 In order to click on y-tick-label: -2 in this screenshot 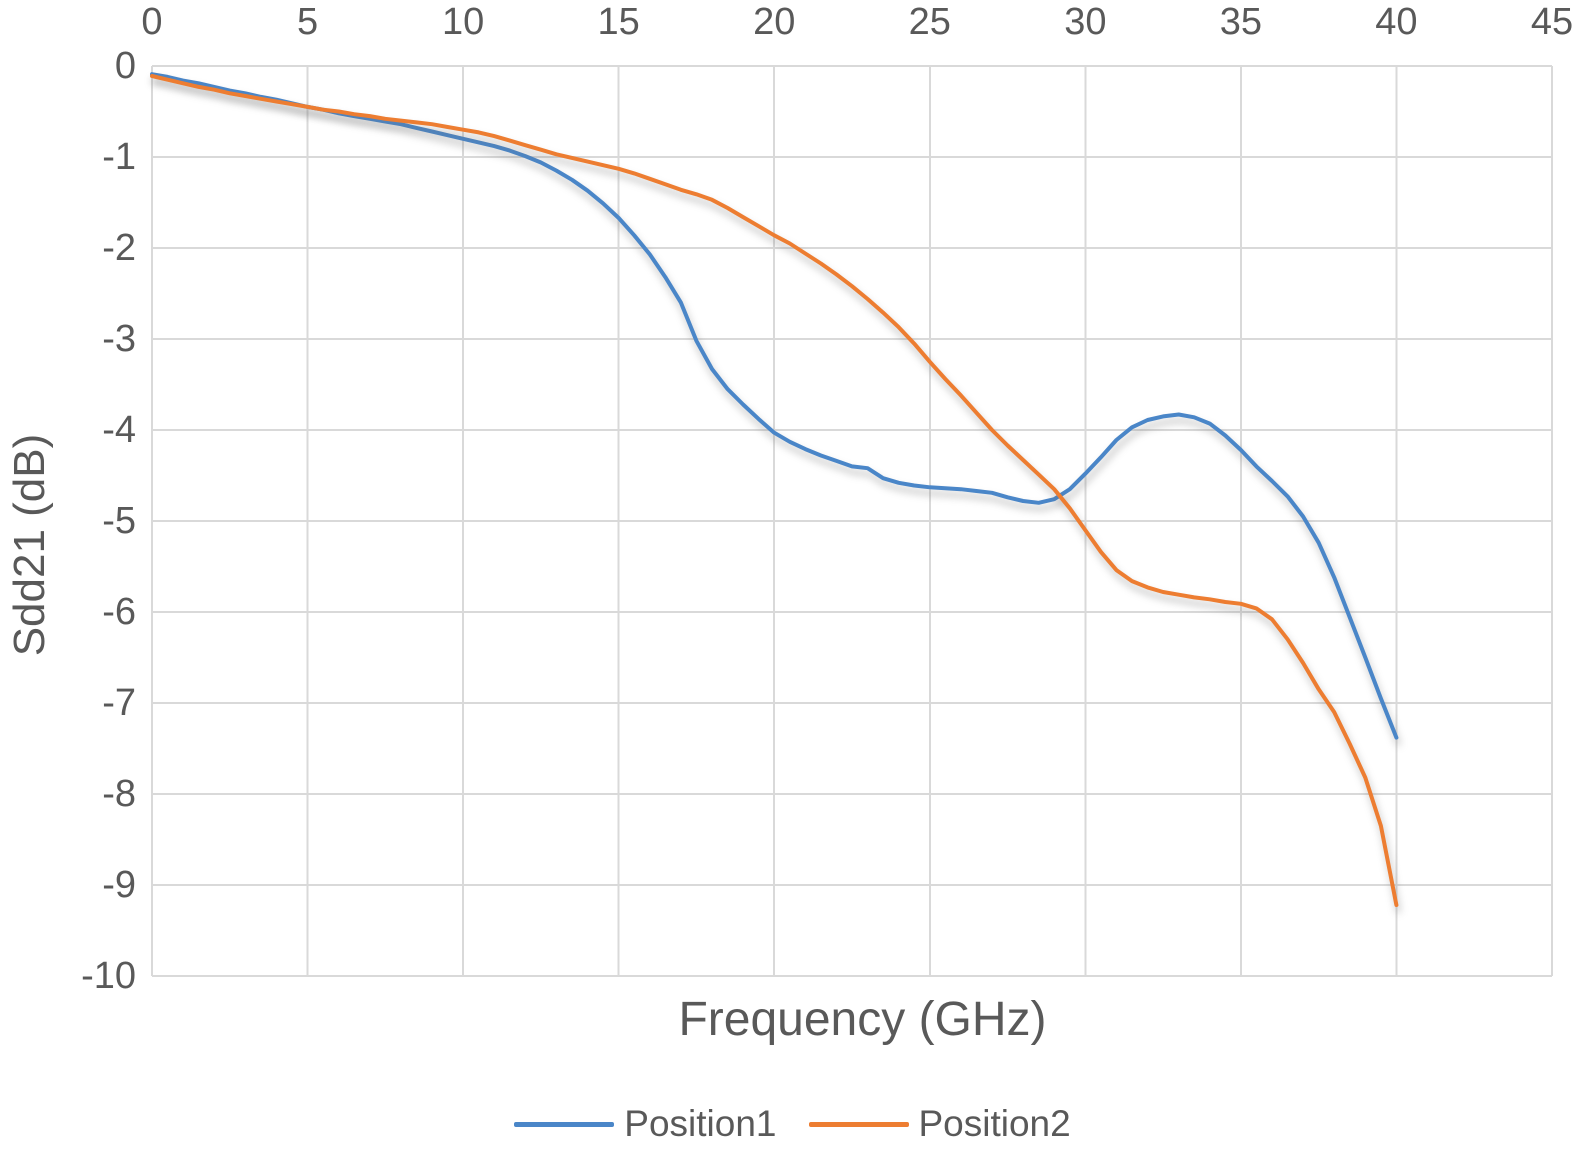, I will do `click(119, 248)`.